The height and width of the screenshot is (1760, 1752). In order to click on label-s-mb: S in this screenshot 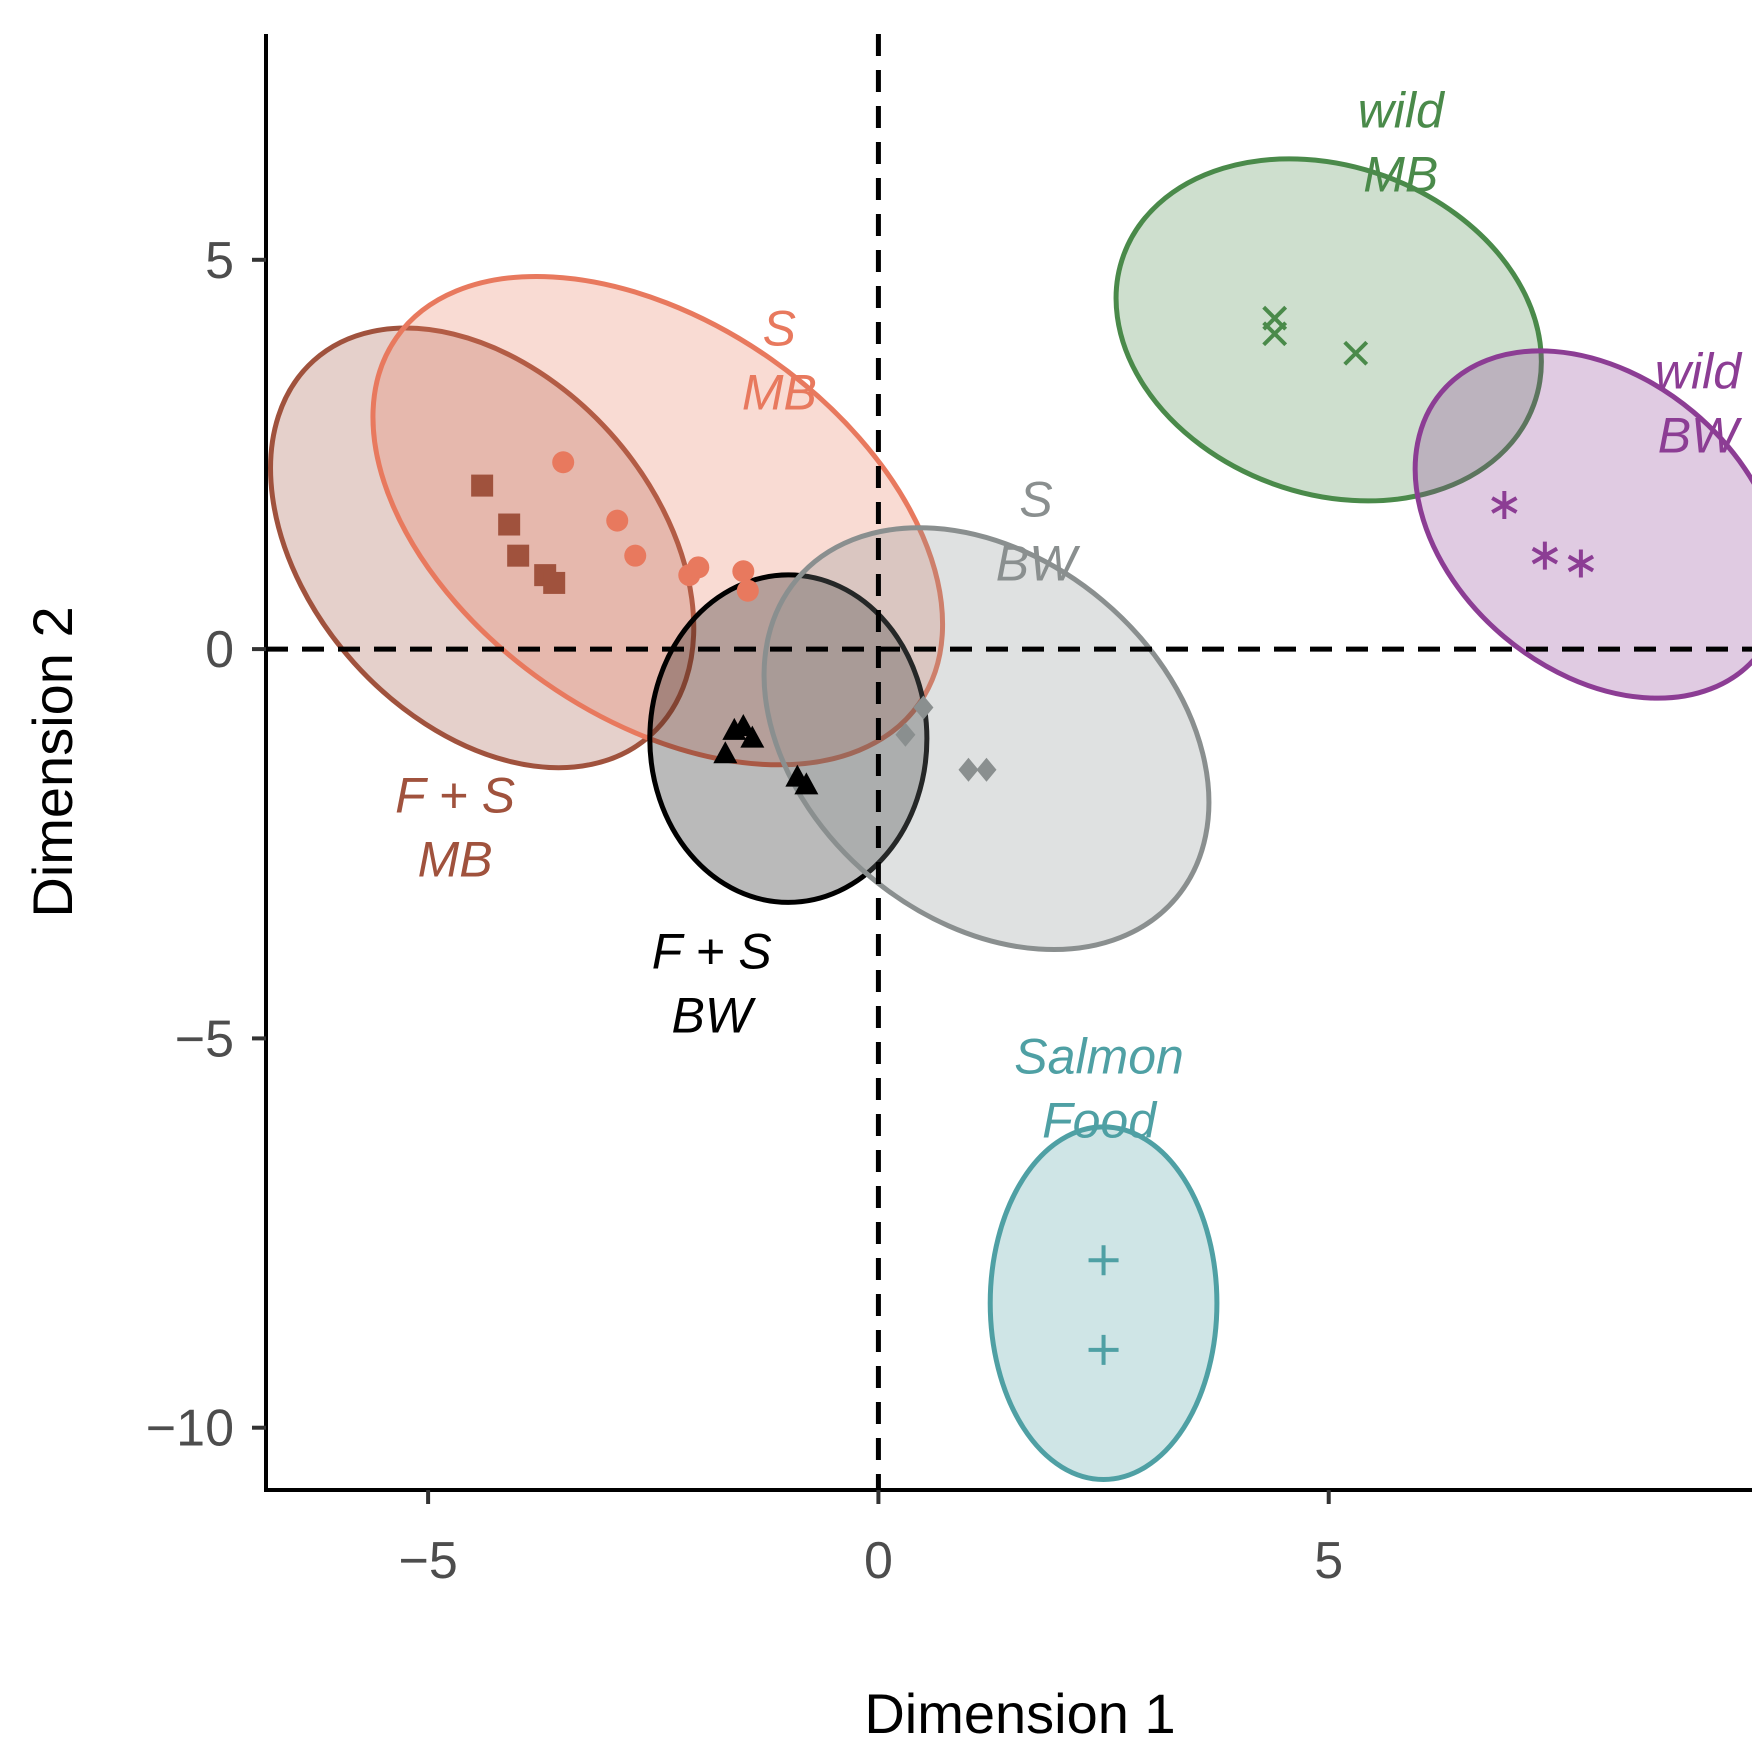, I will do `click(779, 328)`.